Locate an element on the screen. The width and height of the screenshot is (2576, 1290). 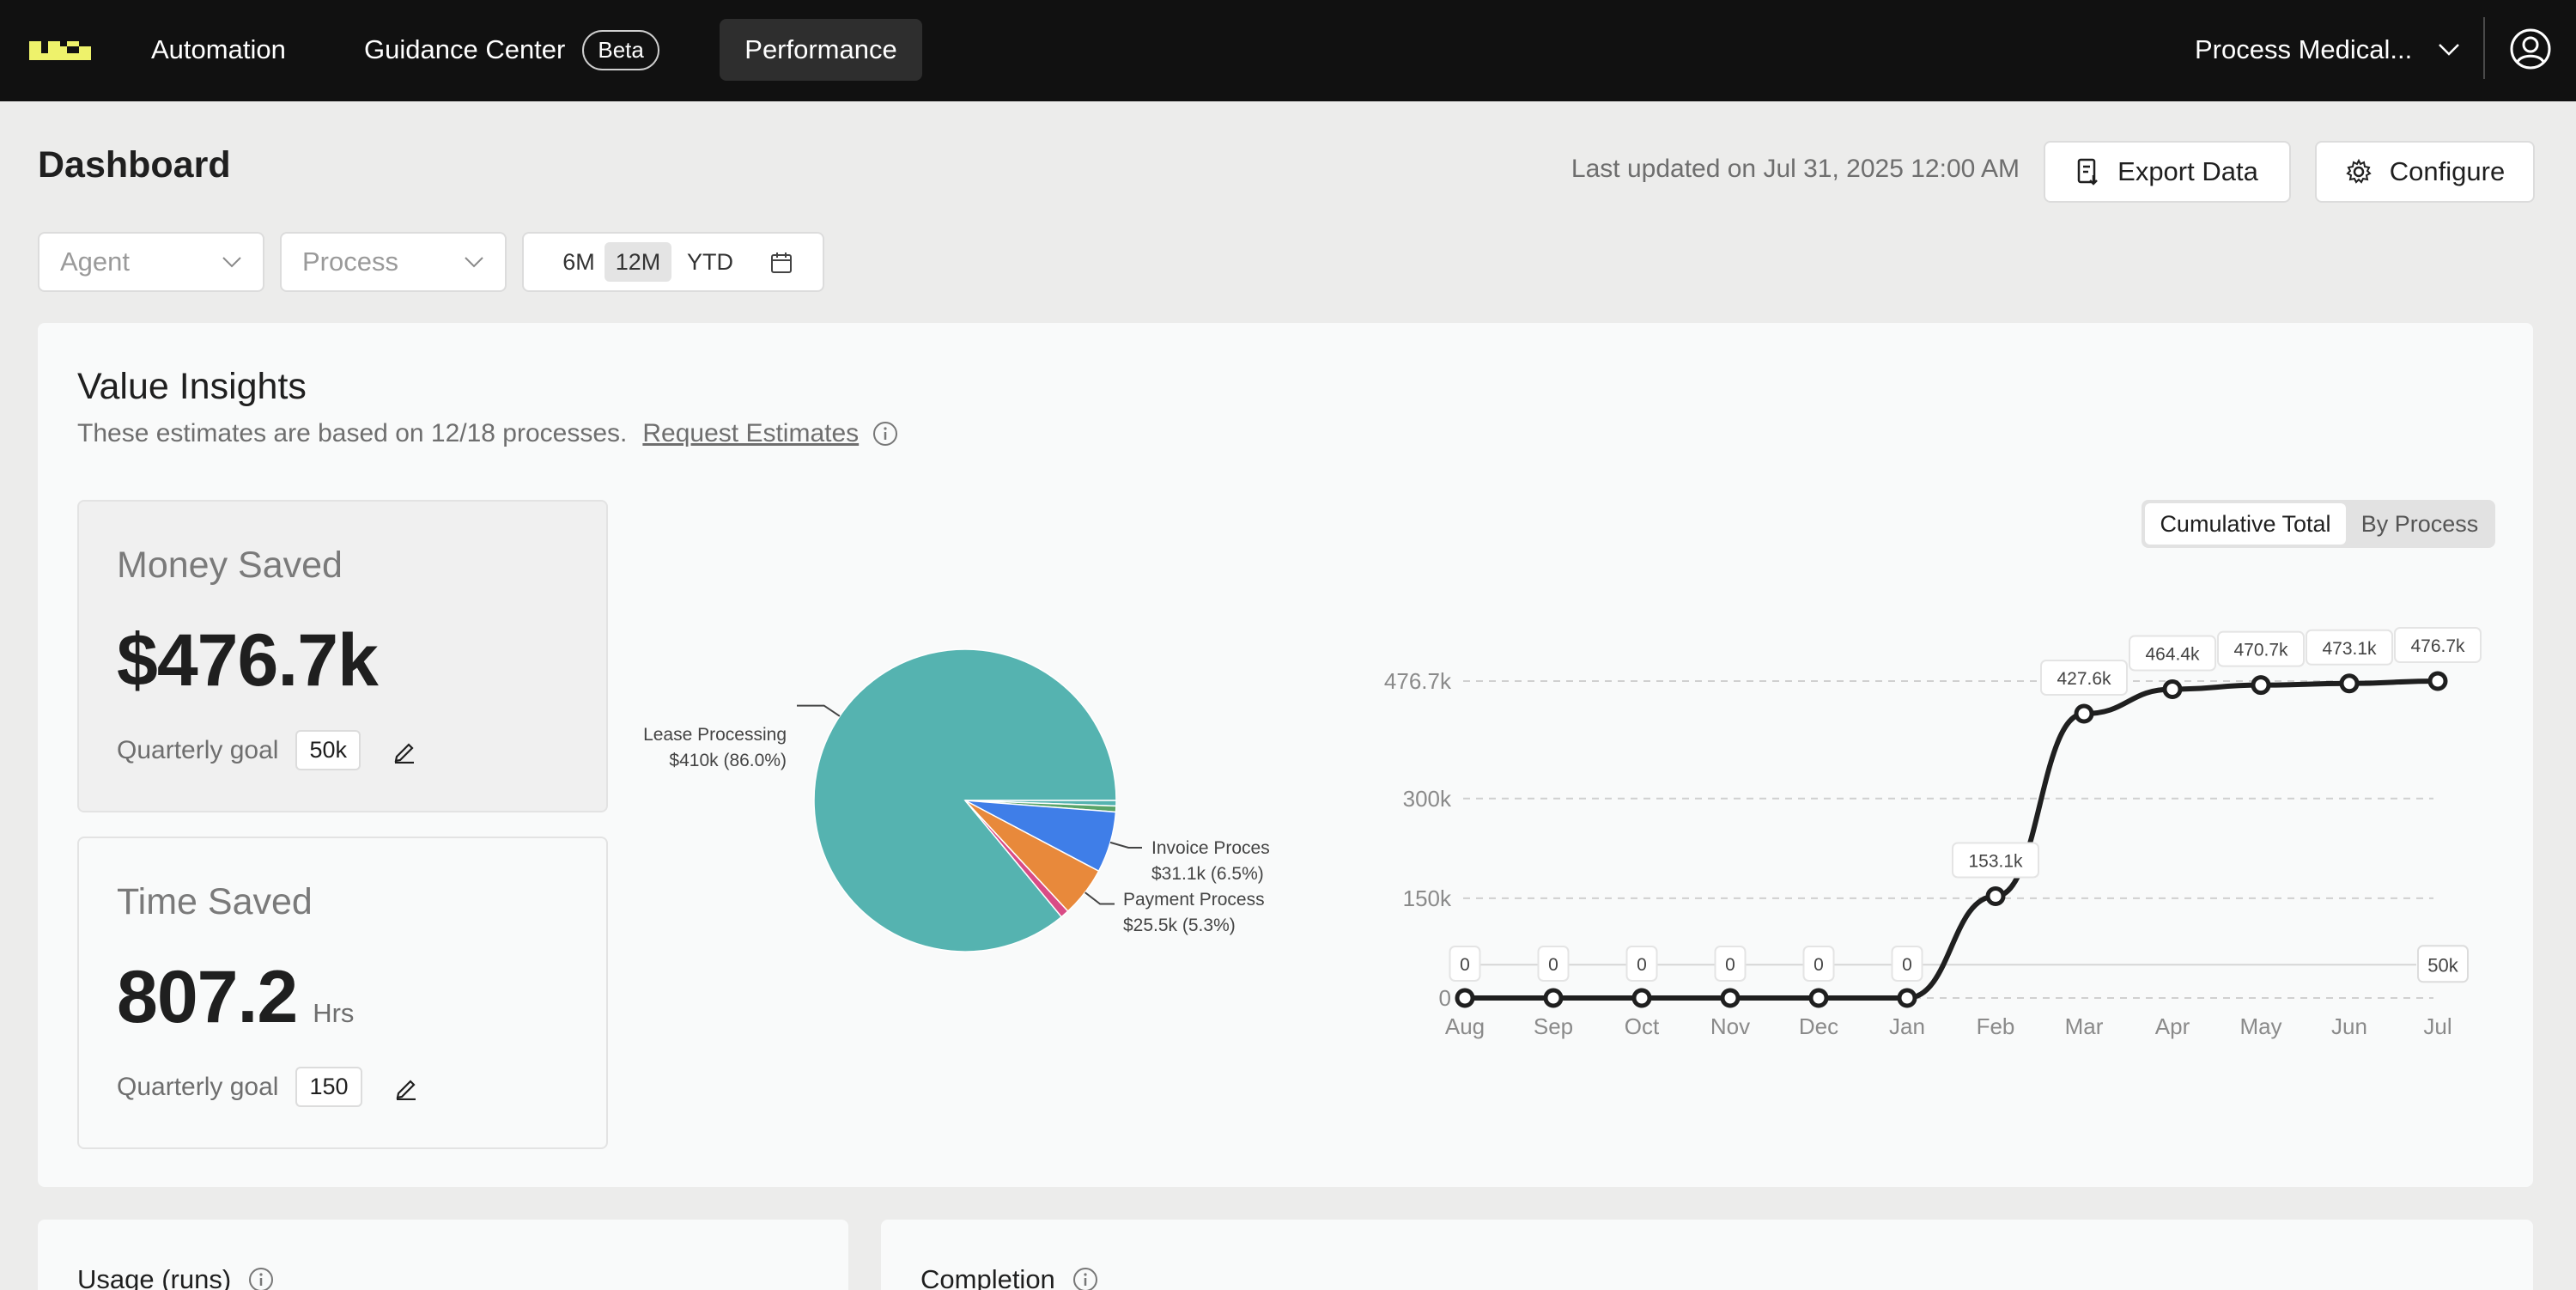
money-goal-label: Quarterly goal is located at coordinates (198, 749).